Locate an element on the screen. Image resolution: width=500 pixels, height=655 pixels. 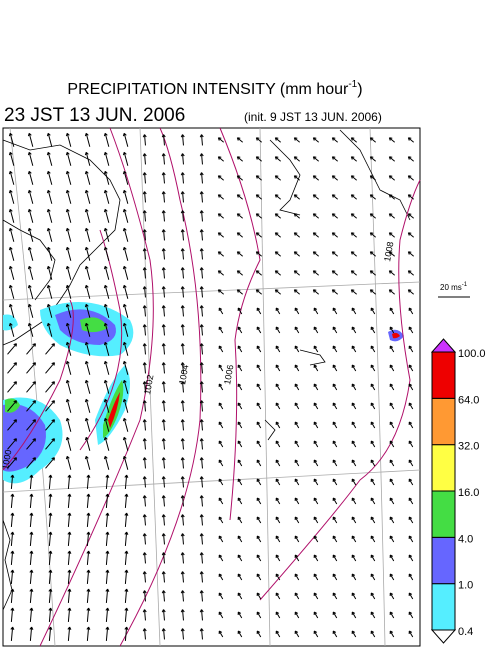
colorbar-label: 16.0 is located at coordinates (468, 493).